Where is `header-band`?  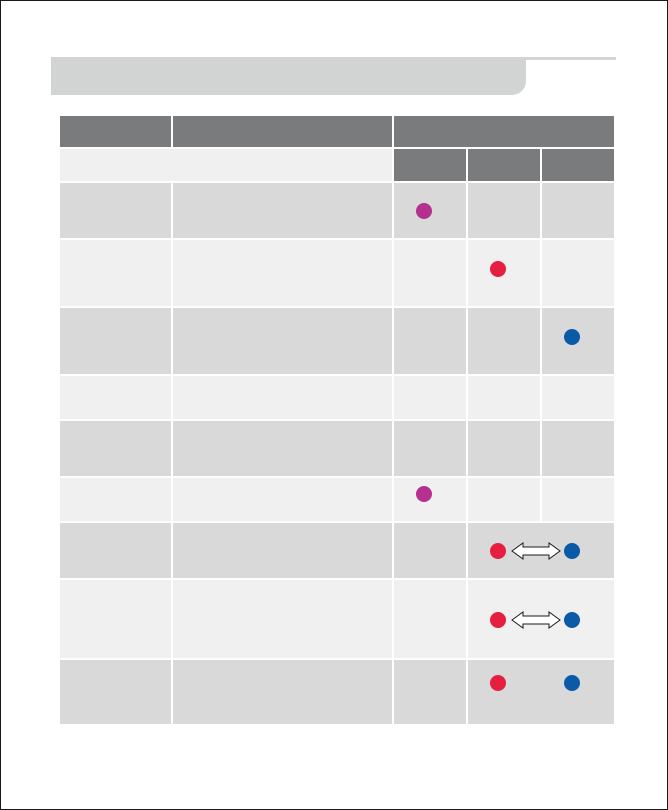 header-band is located at coordinates (333, 76).